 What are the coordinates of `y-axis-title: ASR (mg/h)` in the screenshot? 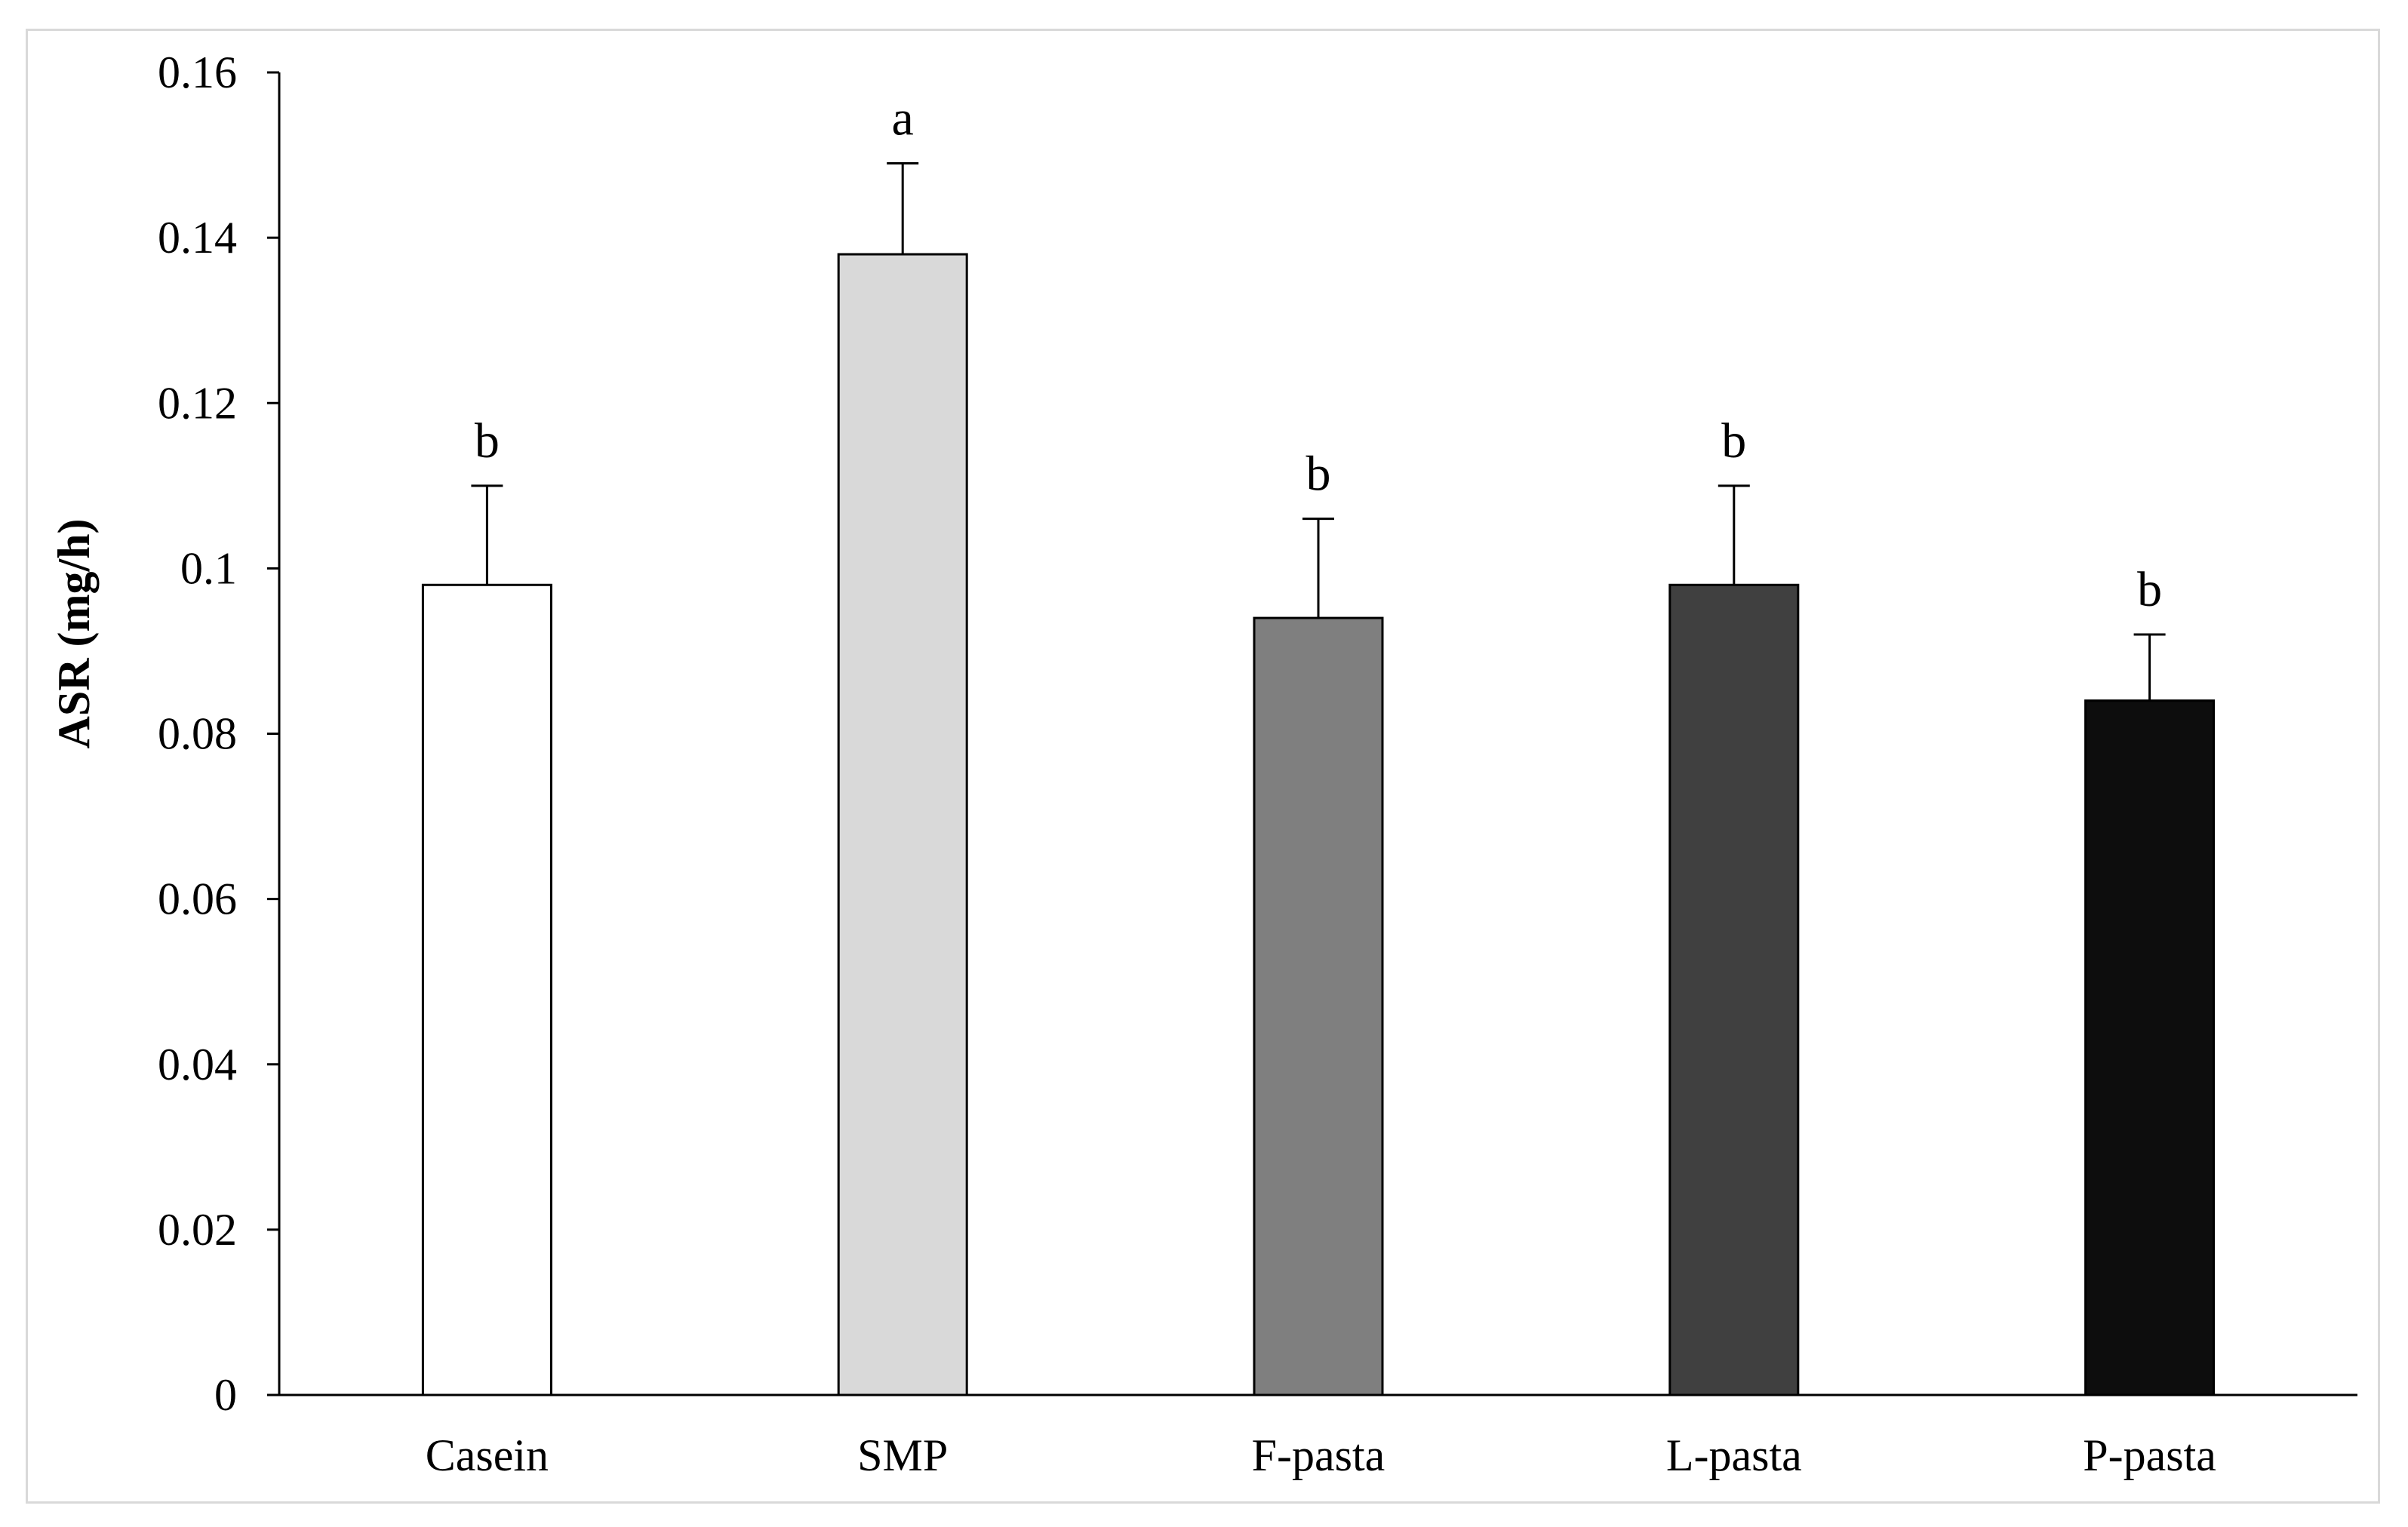 It's located at (74, 633).